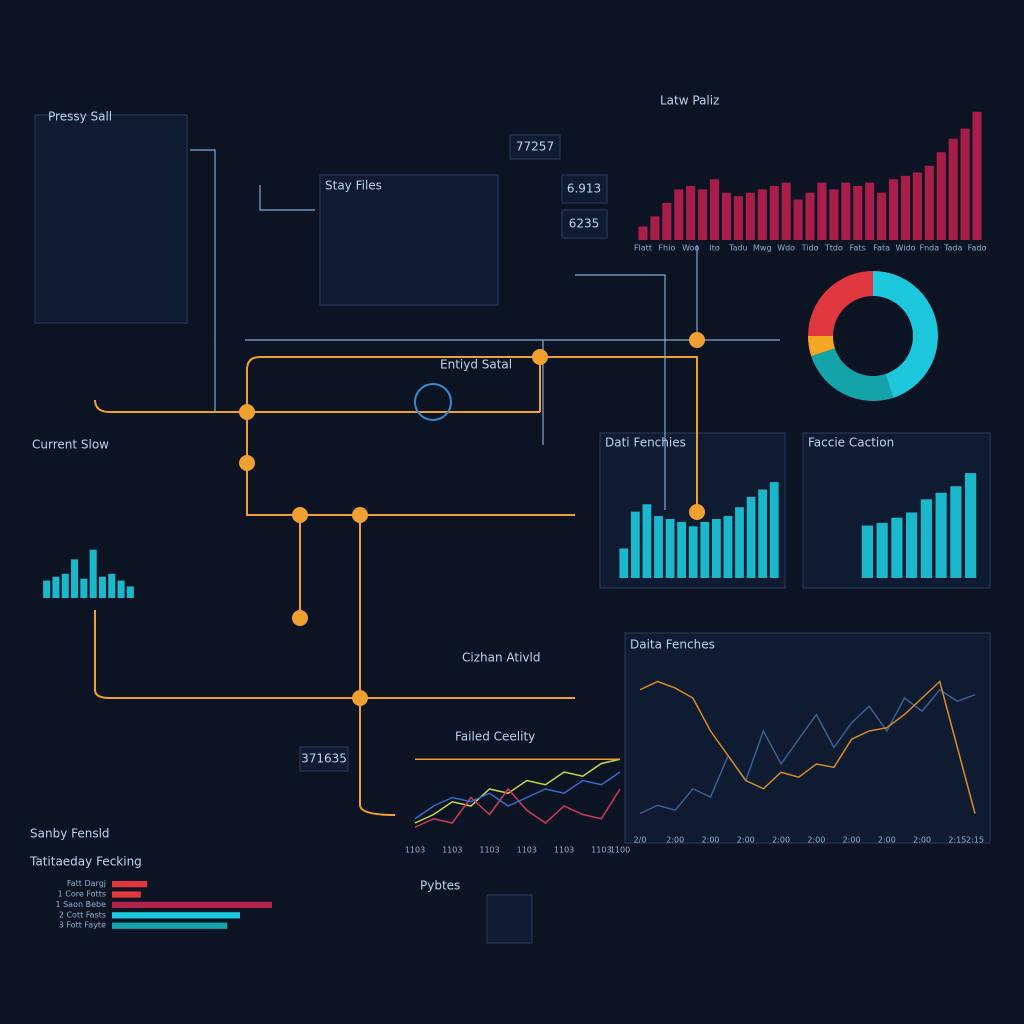 Image resolution: width=1024 pixels, height=1024 pixels. Describe the element at coordinates (495, 737) in the screenshot. I see `chart-title: Failed Ceelity` at that location.